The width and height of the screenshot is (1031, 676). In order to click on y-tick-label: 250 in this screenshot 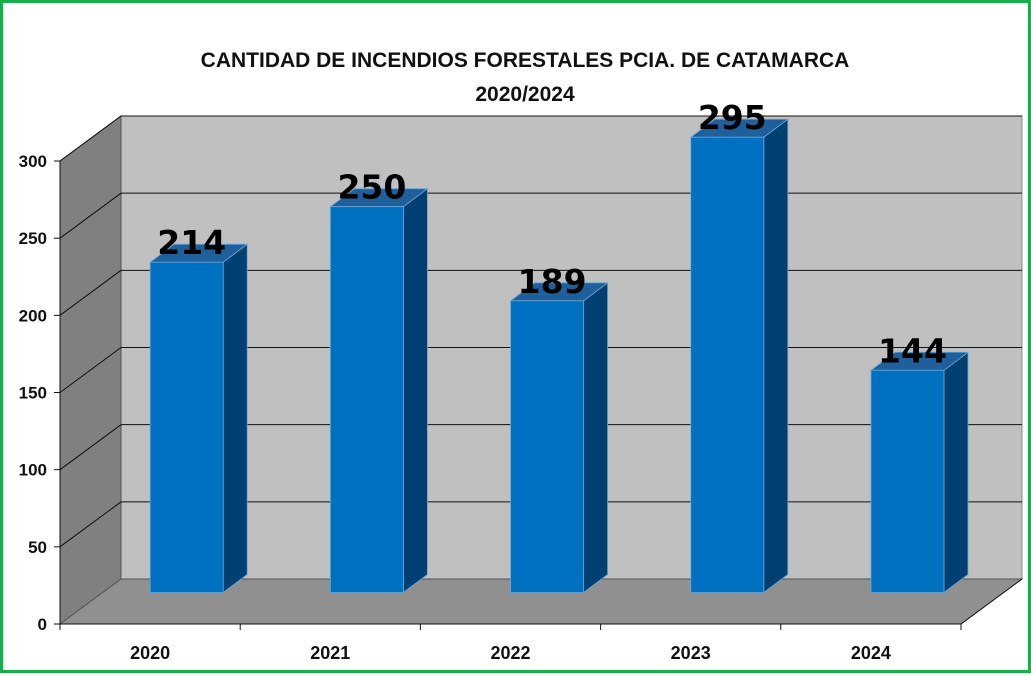, I will do `click(33, 238)`.